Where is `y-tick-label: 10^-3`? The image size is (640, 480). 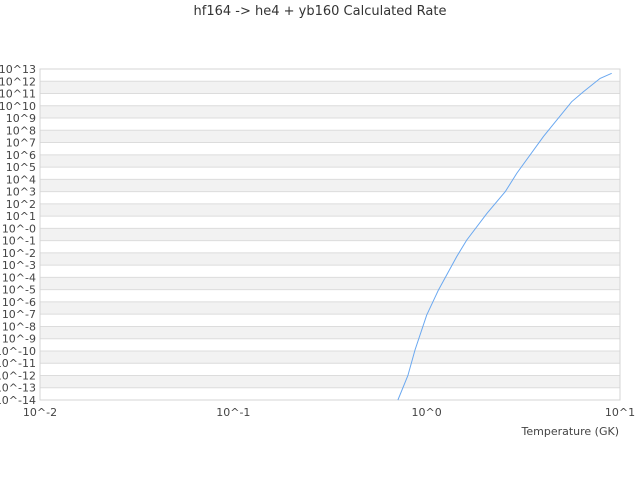 y-tick-label: 10^-3 is located at coordinates (19, 265).